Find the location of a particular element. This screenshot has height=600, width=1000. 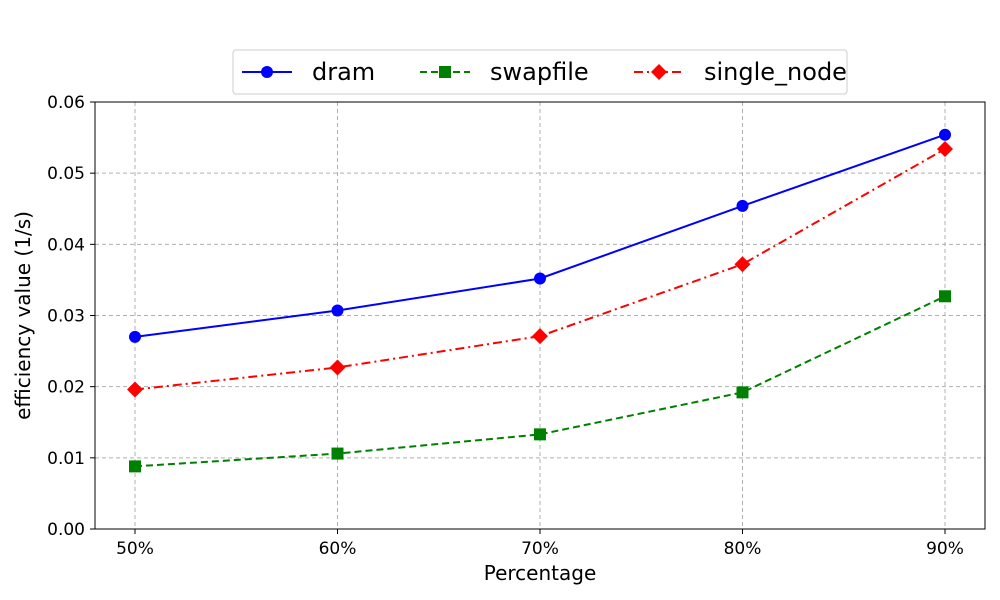

legend-marker-swapfile is located at coordinates (445, 72).